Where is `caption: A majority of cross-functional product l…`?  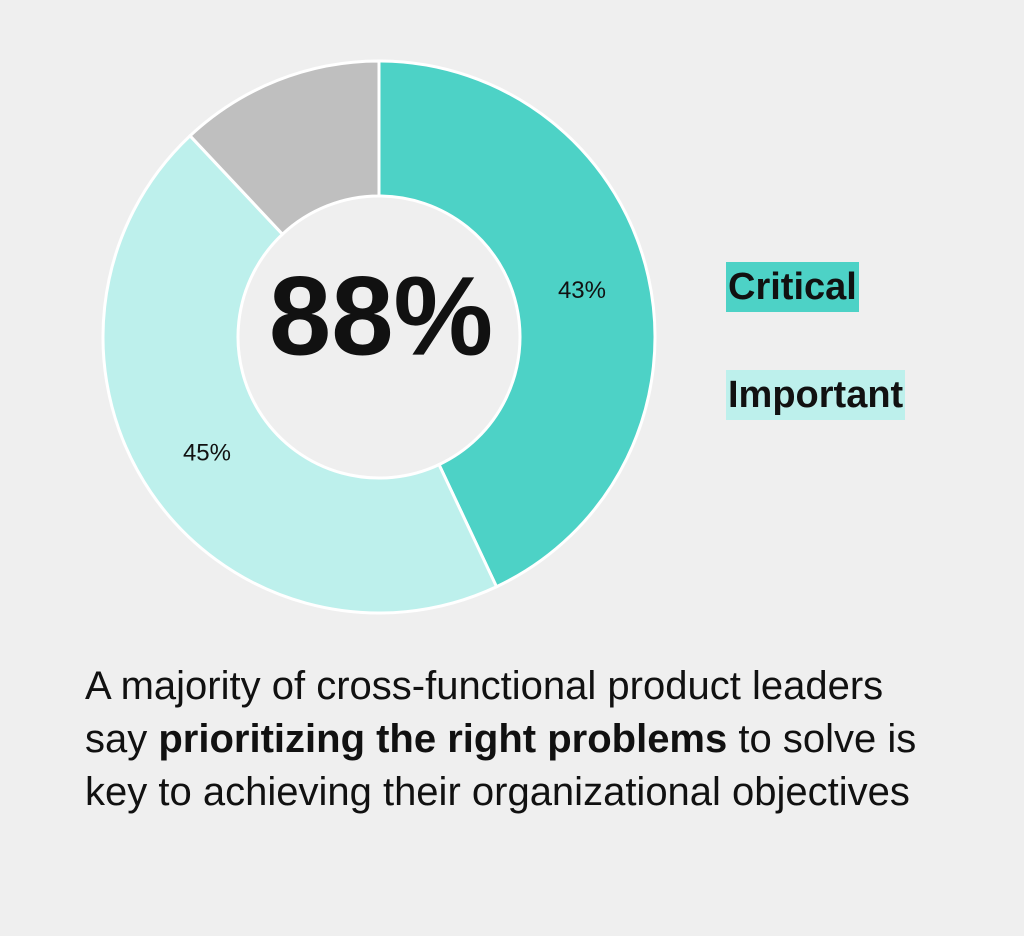
caption: A majority of cross-functional product l… is located at coordinates (515, 739).